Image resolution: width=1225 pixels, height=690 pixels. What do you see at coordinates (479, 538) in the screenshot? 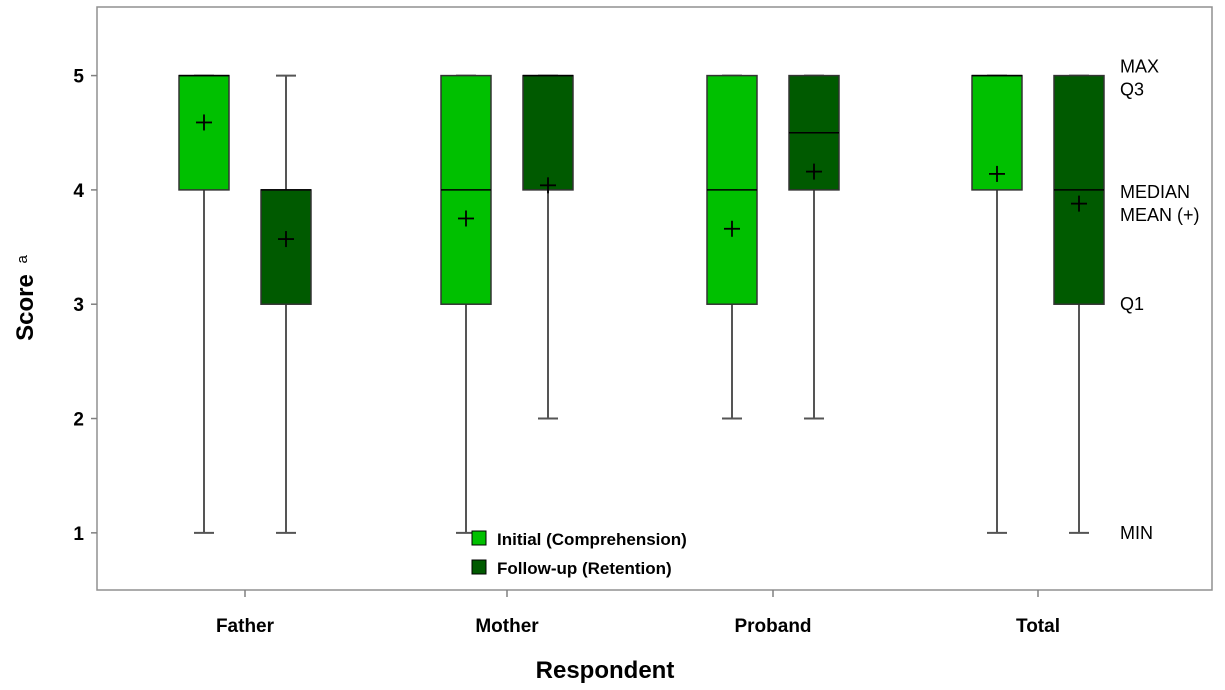
I see `legend-swatch-initial` at bounding box center [479, 538].